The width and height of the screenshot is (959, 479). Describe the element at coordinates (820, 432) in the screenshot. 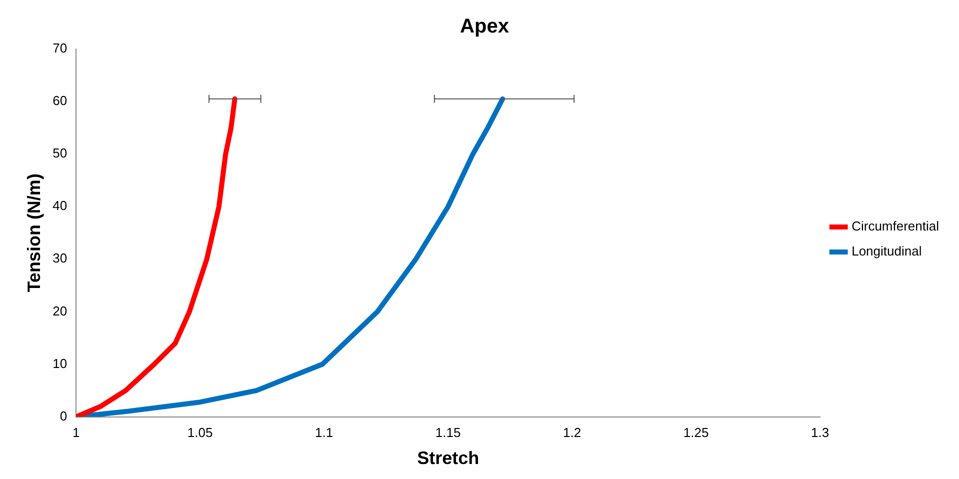

I see `x-tick-label: 1.3` at that location.